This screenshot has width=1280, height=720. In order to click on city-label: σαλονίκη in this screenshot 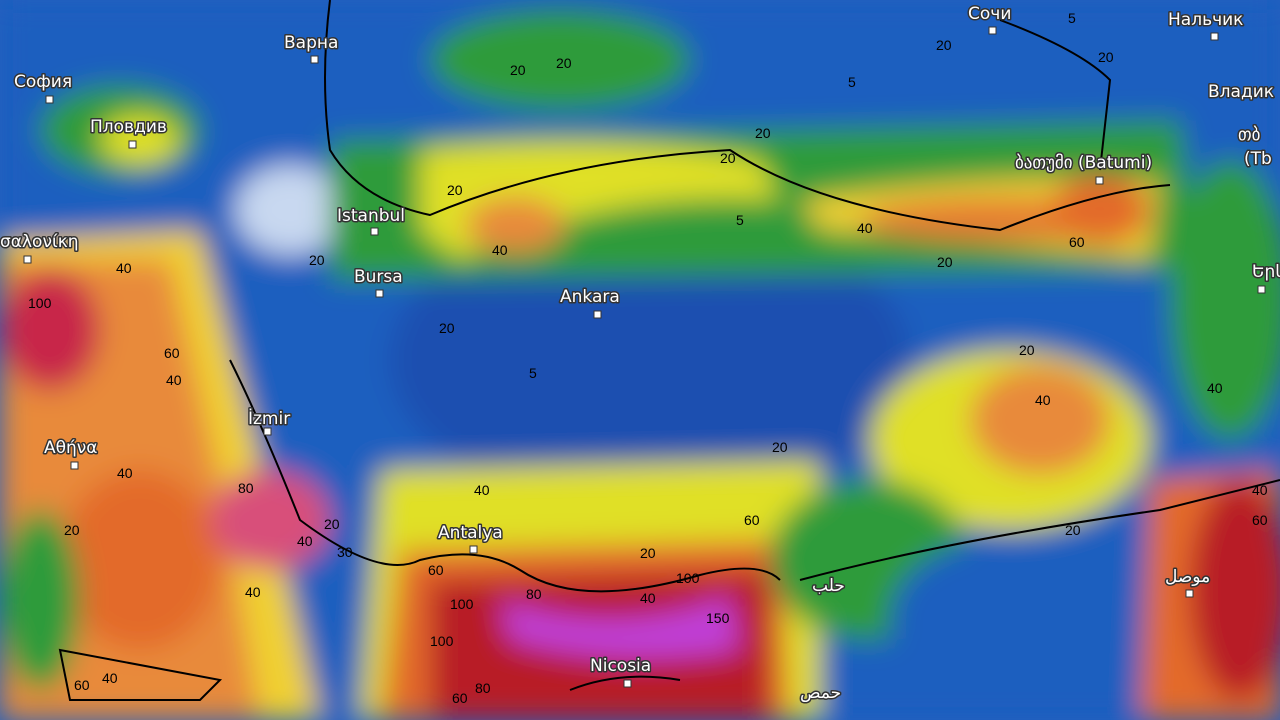, I will do `click(39, 242)`.